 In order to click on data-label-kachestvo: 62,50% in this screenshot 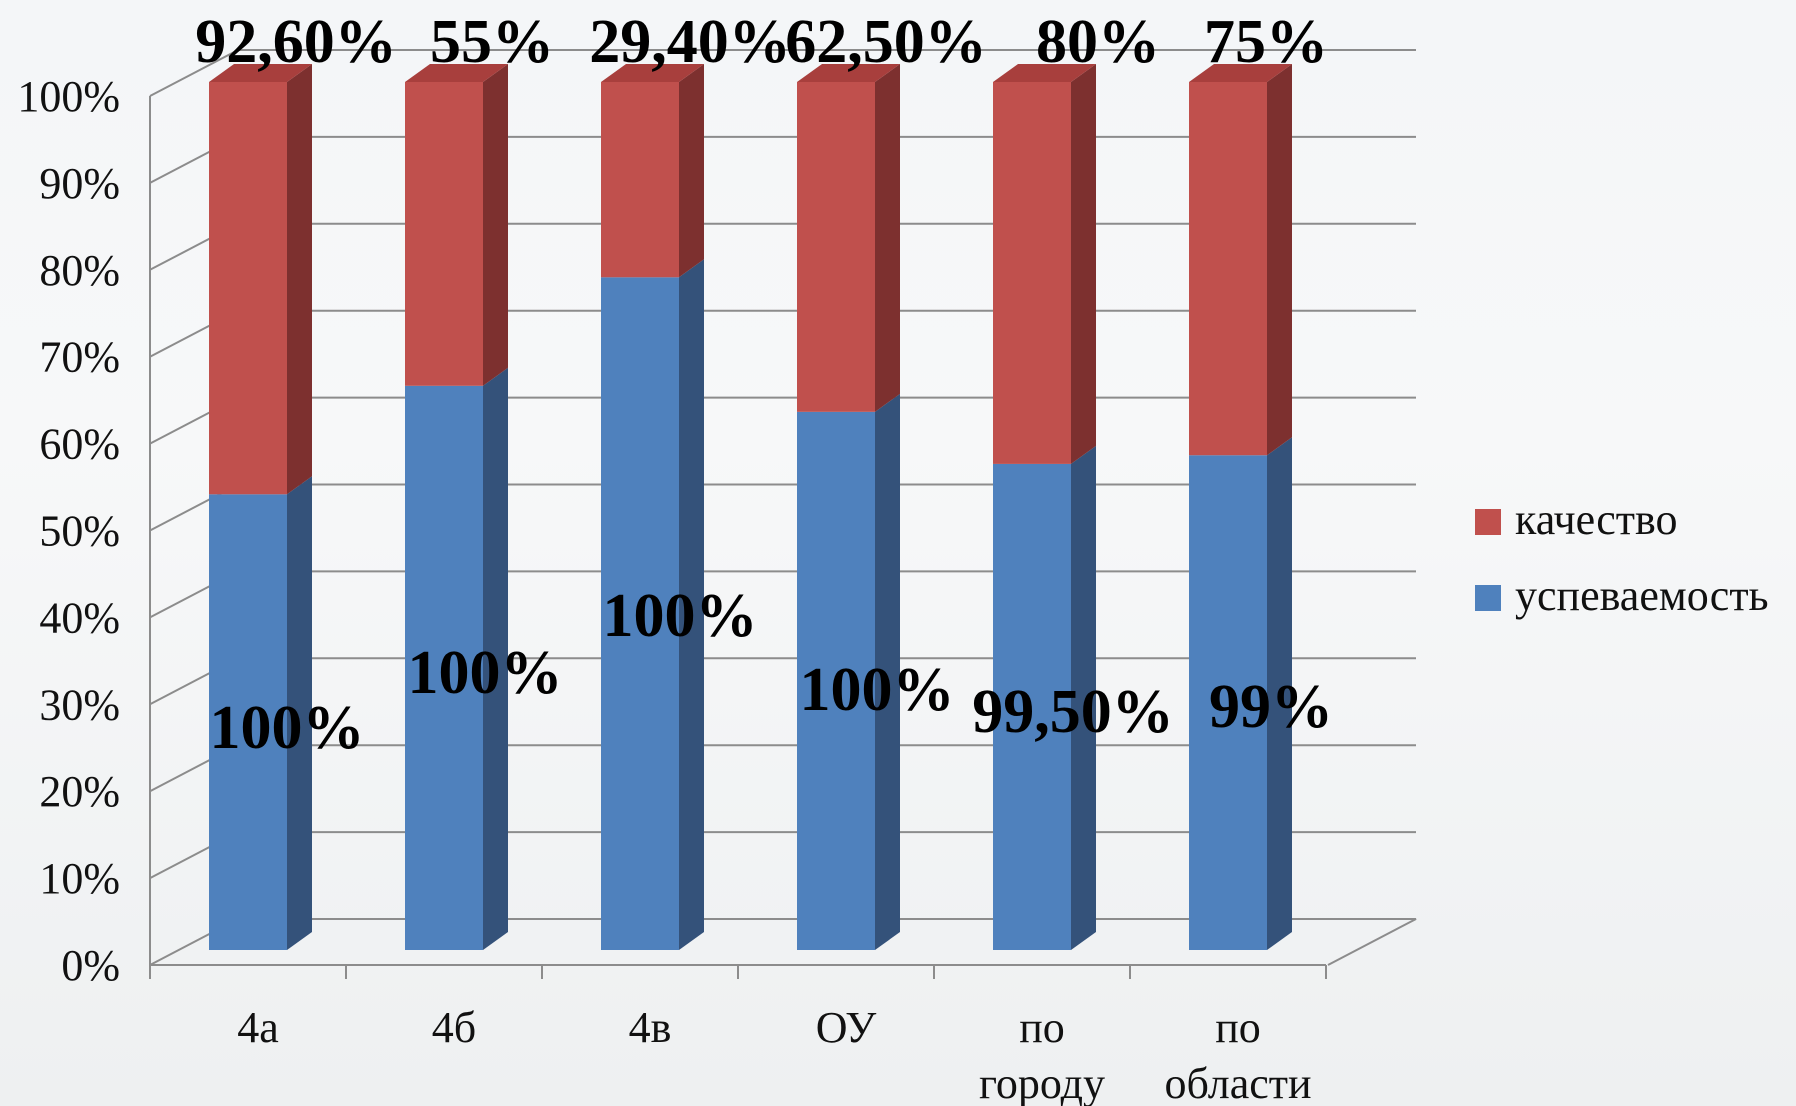, I will do `click(886, 42)`.